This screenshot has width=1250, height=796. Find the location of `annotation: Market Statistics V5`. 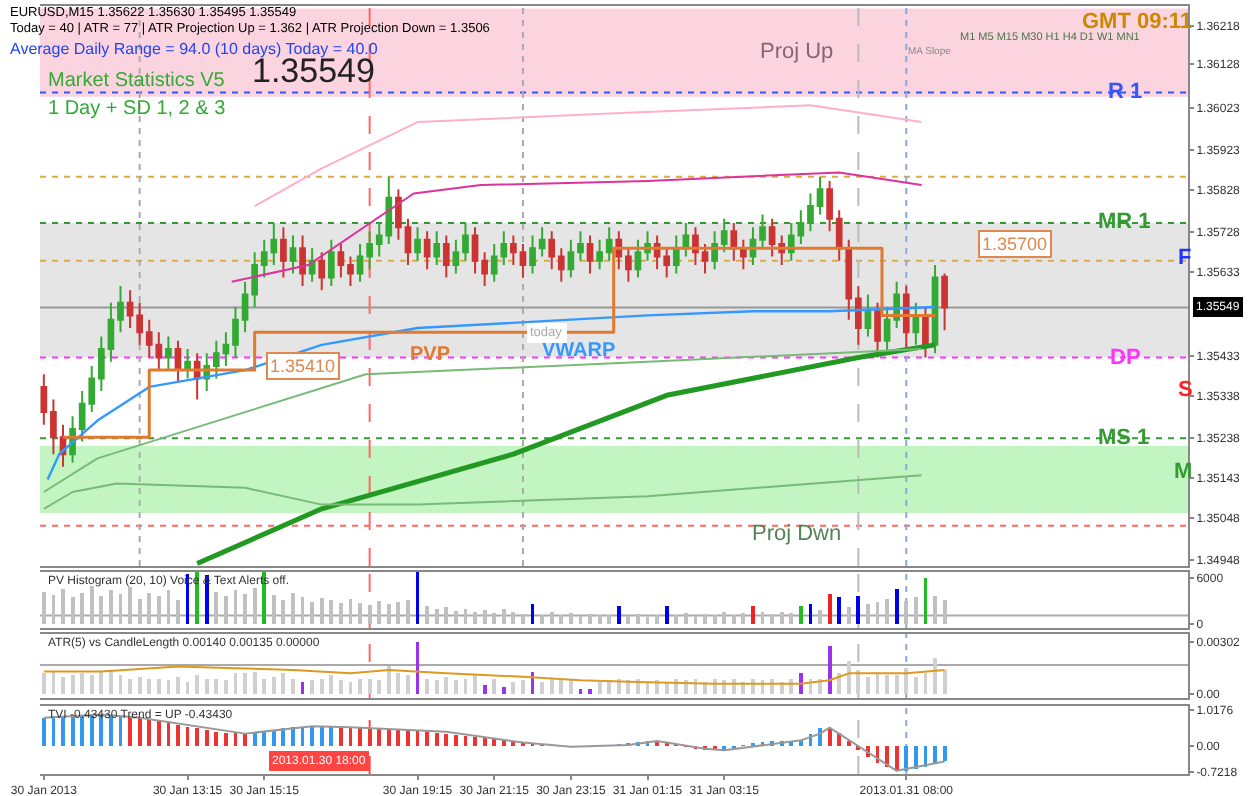

annotation: Market Statistics V5 is located at coordinates (137, 81).